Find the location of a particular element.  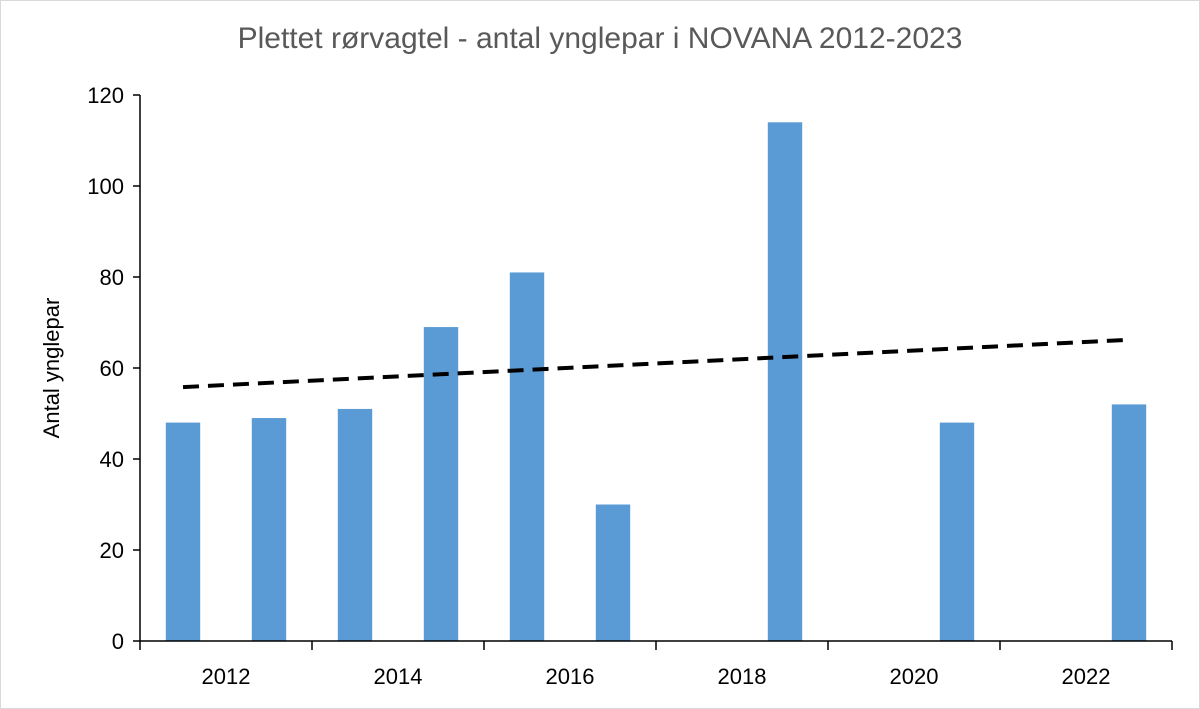

bar-2016 is located at coordinates (527, 456).